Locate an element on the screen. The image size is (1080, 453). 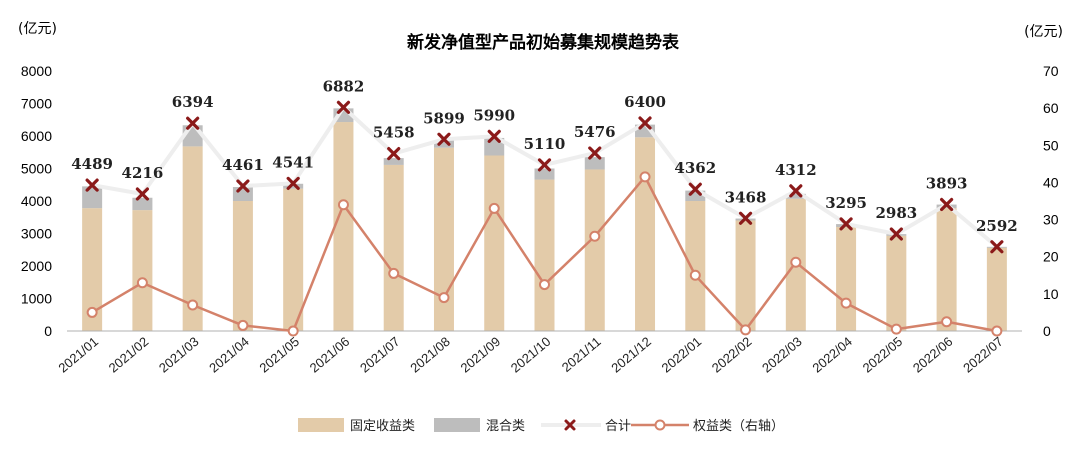
x-tick-label: 2022/05 is located at coordinates (883, 355).